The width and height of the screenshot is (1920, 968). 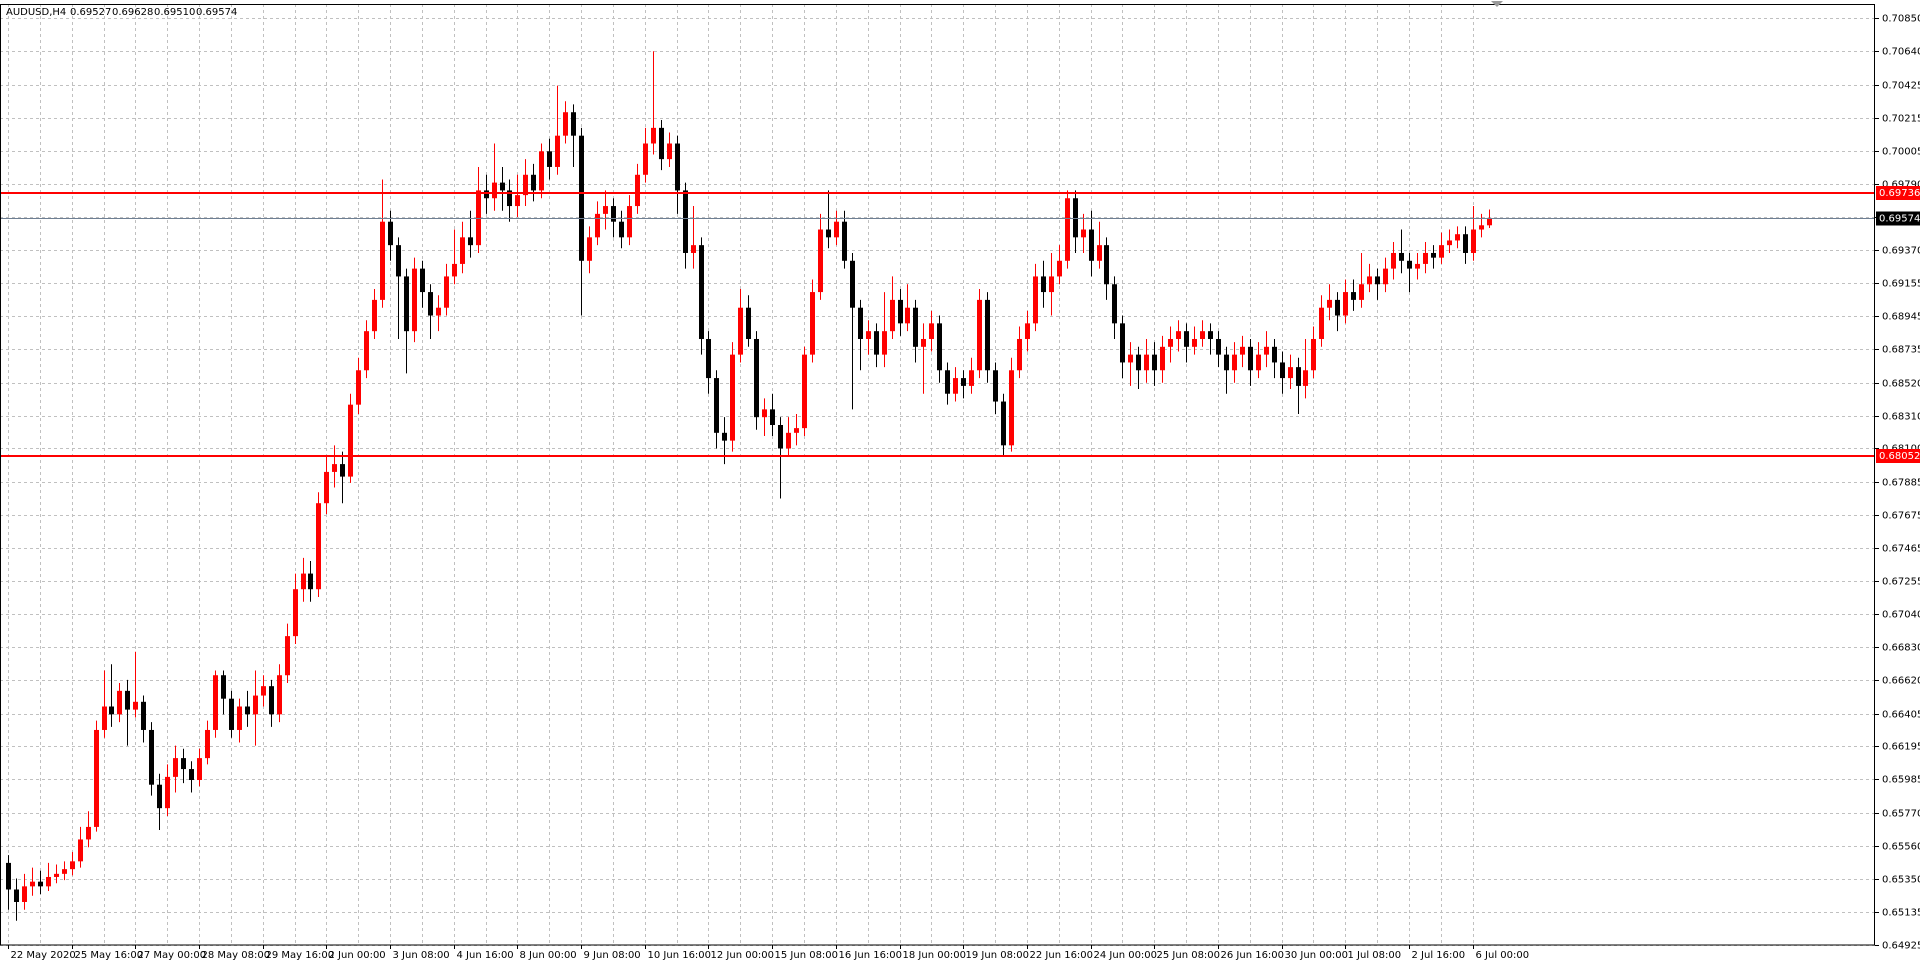 What do you see at coordinates (1062, 955) in the screenshot?
I see `x-tick-label: 22 Jun 16:00` at bounding box center [1062, 955].